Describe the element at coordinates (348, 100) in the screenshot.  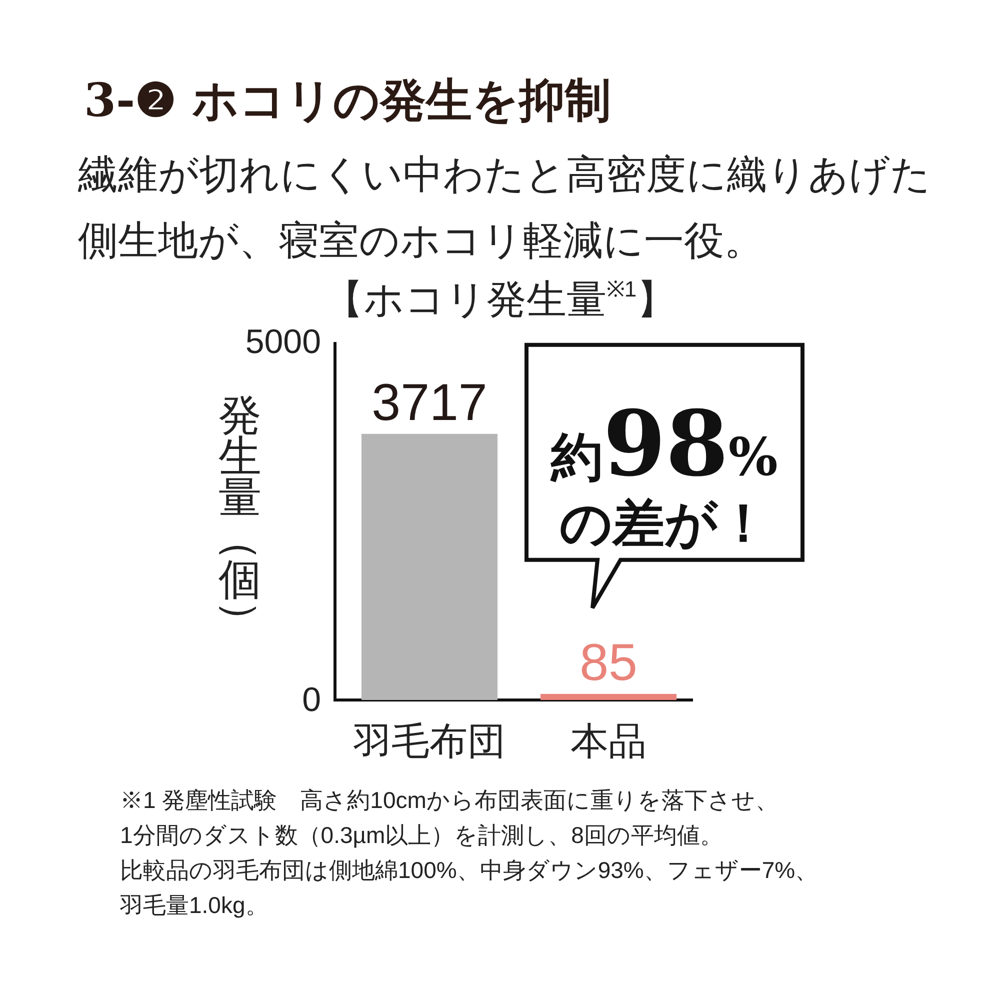
I see `chart-title: 3-❷ ホコリの発生を抑制` at that location.